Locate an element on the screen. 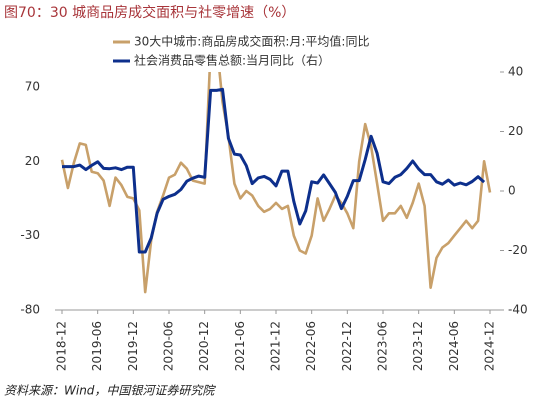  y2-tick-label: 40 is located at coordinates (515, 72).